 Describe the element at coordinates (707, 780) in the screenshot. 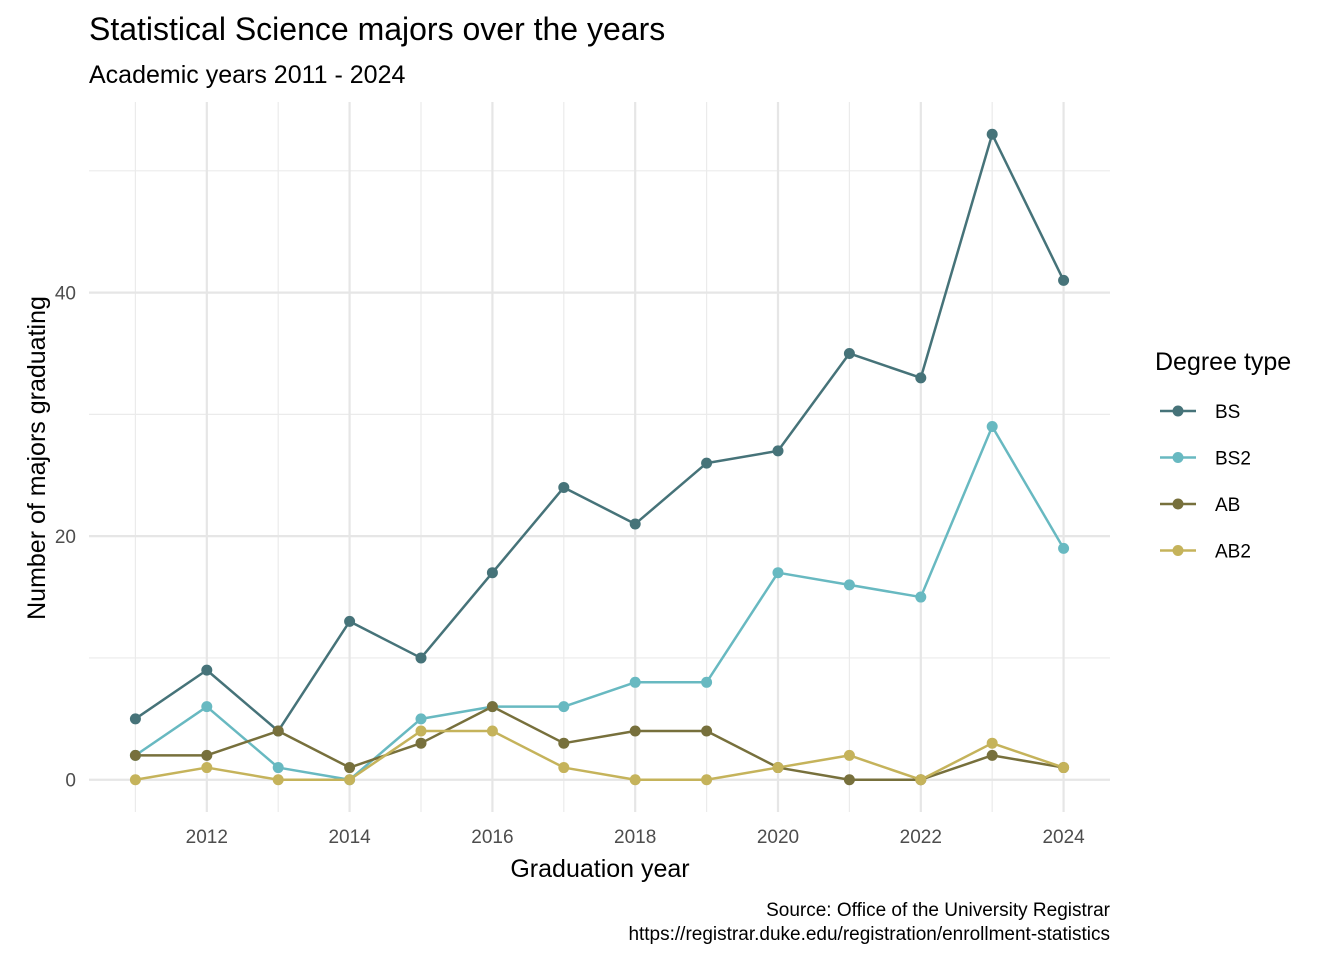

I see `point-ab2-2019` at that location.